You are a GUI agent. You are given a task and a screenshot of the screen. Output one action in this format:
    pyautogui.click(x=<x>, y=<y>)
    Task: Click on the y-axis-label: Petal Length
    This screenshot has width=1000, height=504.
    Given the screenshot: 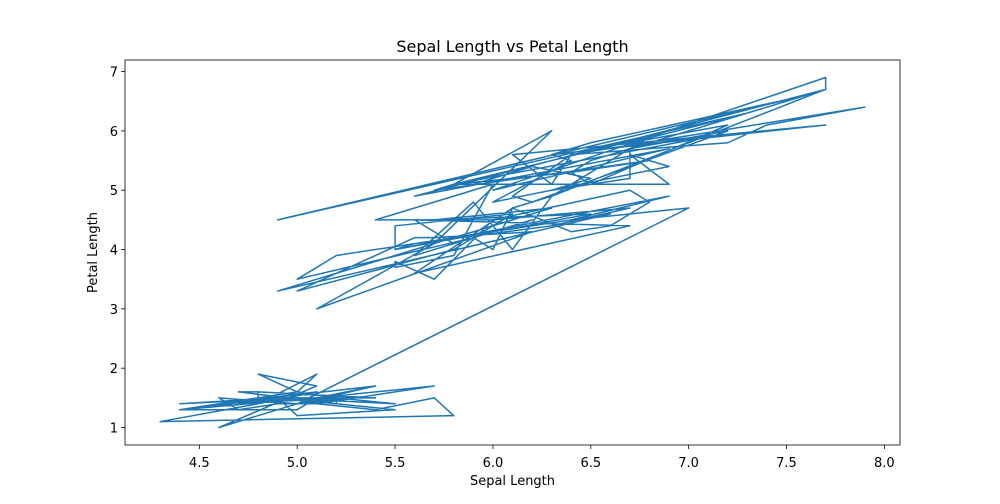 What is the action you would take?
    pyautogui.click(x=93, y=252)
    